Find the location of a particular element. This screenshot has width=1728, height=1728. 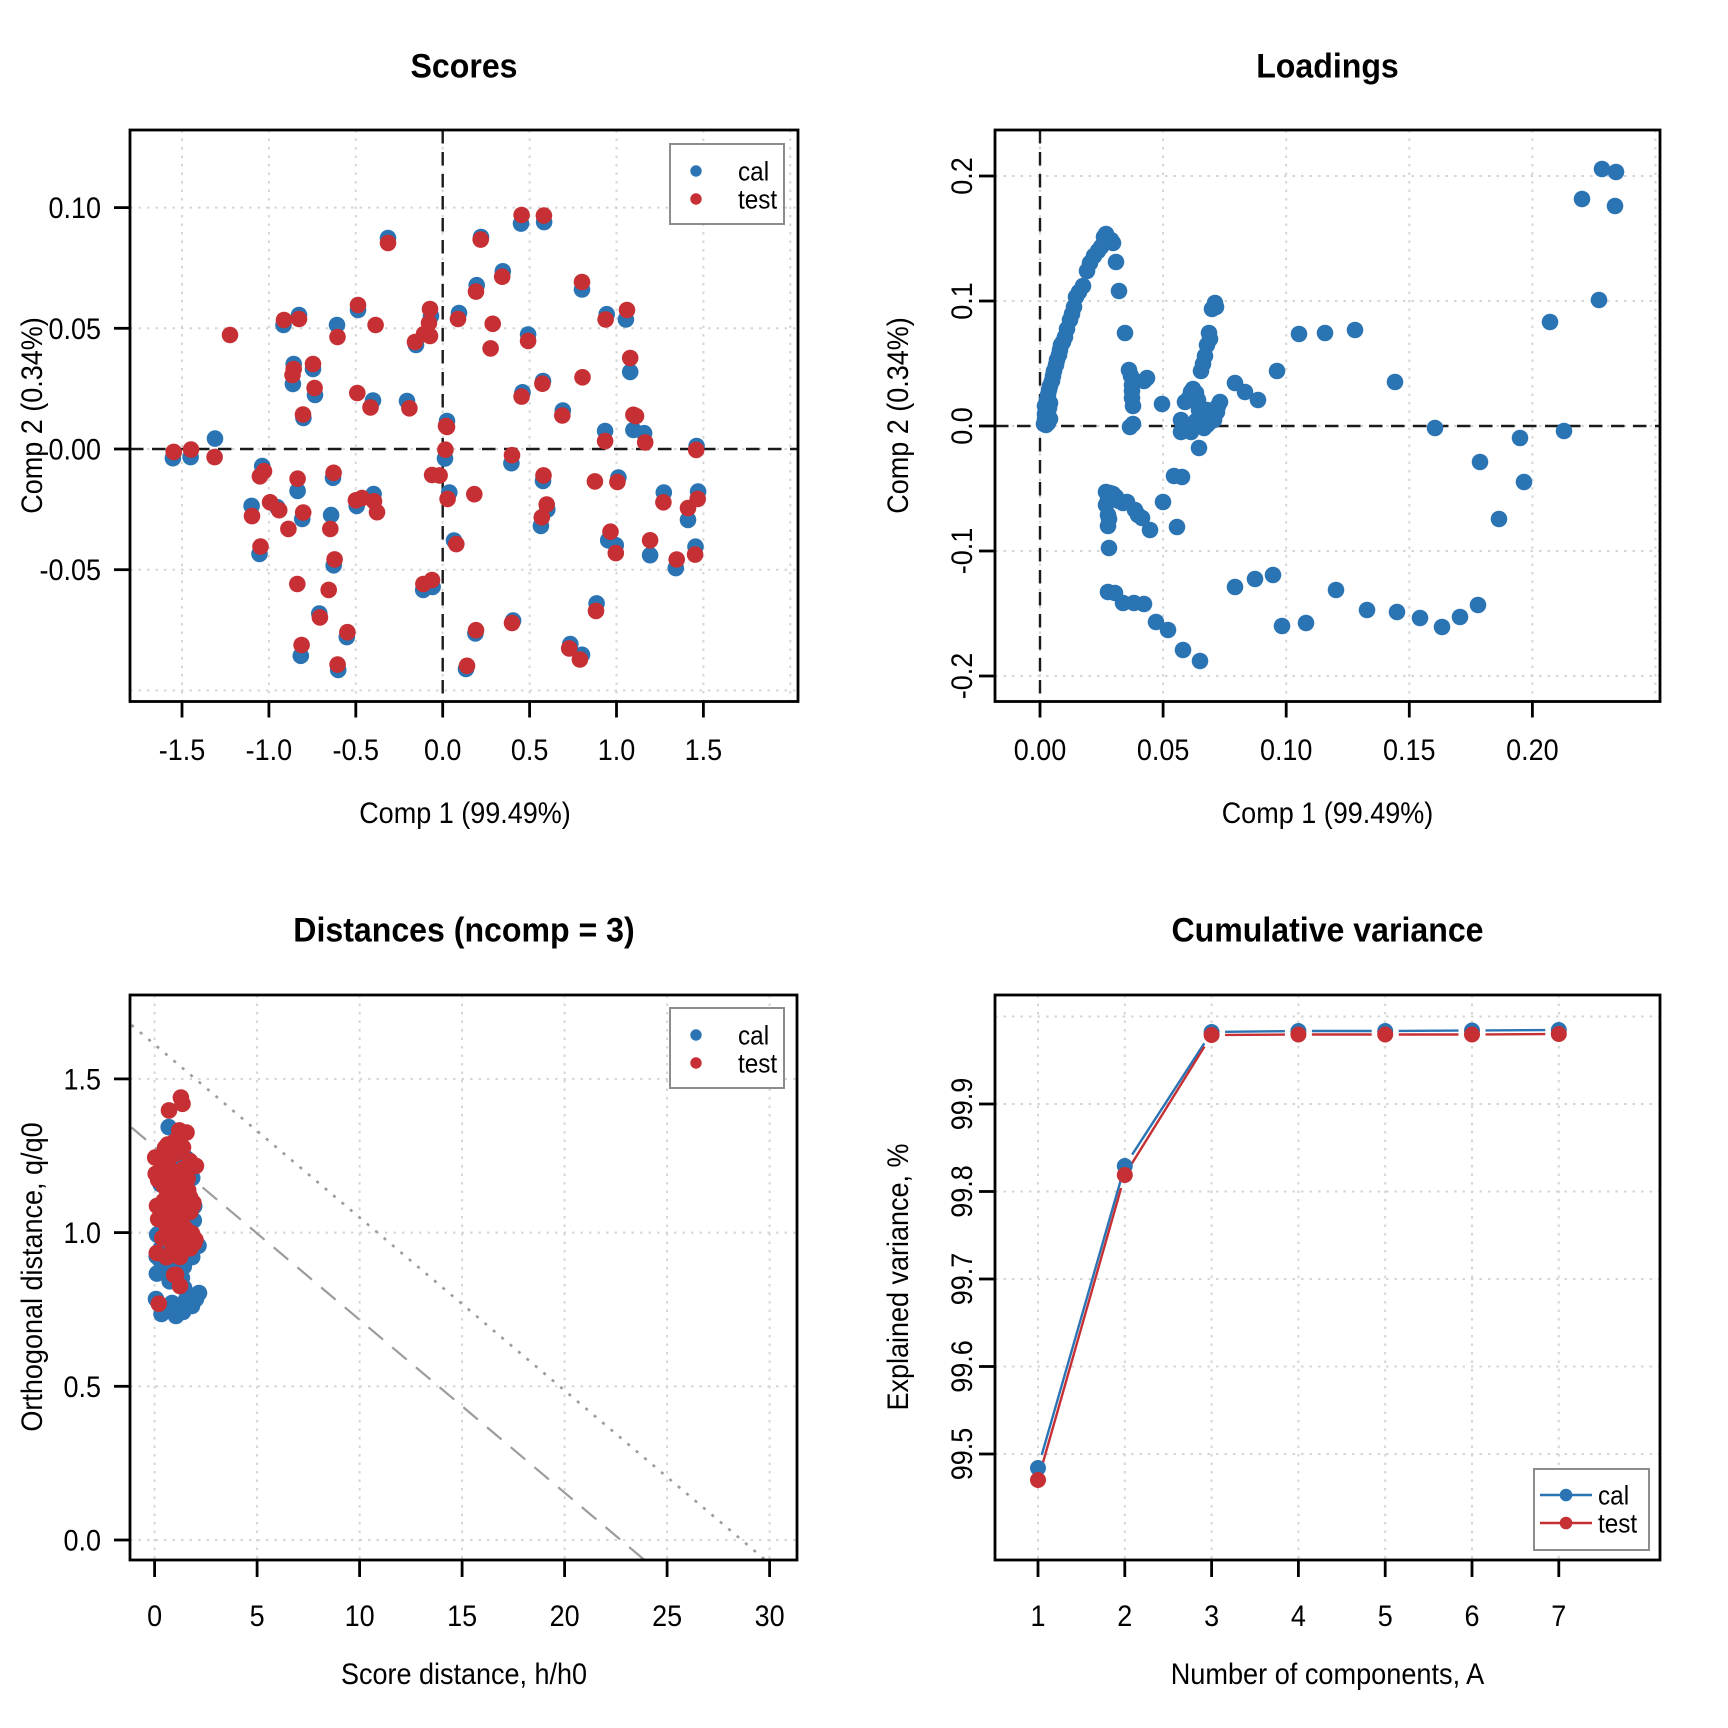

svg-text: Loadings is located at coordinates (1327, 67).